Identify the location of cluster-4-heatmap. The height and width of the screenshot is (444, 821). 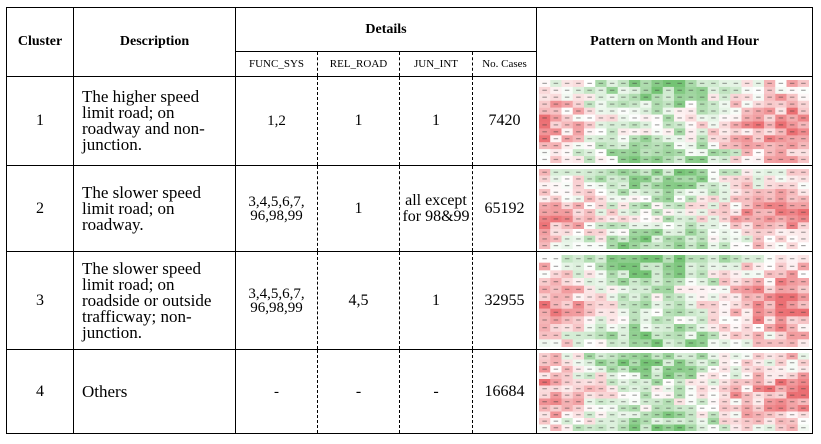
(674, 391).